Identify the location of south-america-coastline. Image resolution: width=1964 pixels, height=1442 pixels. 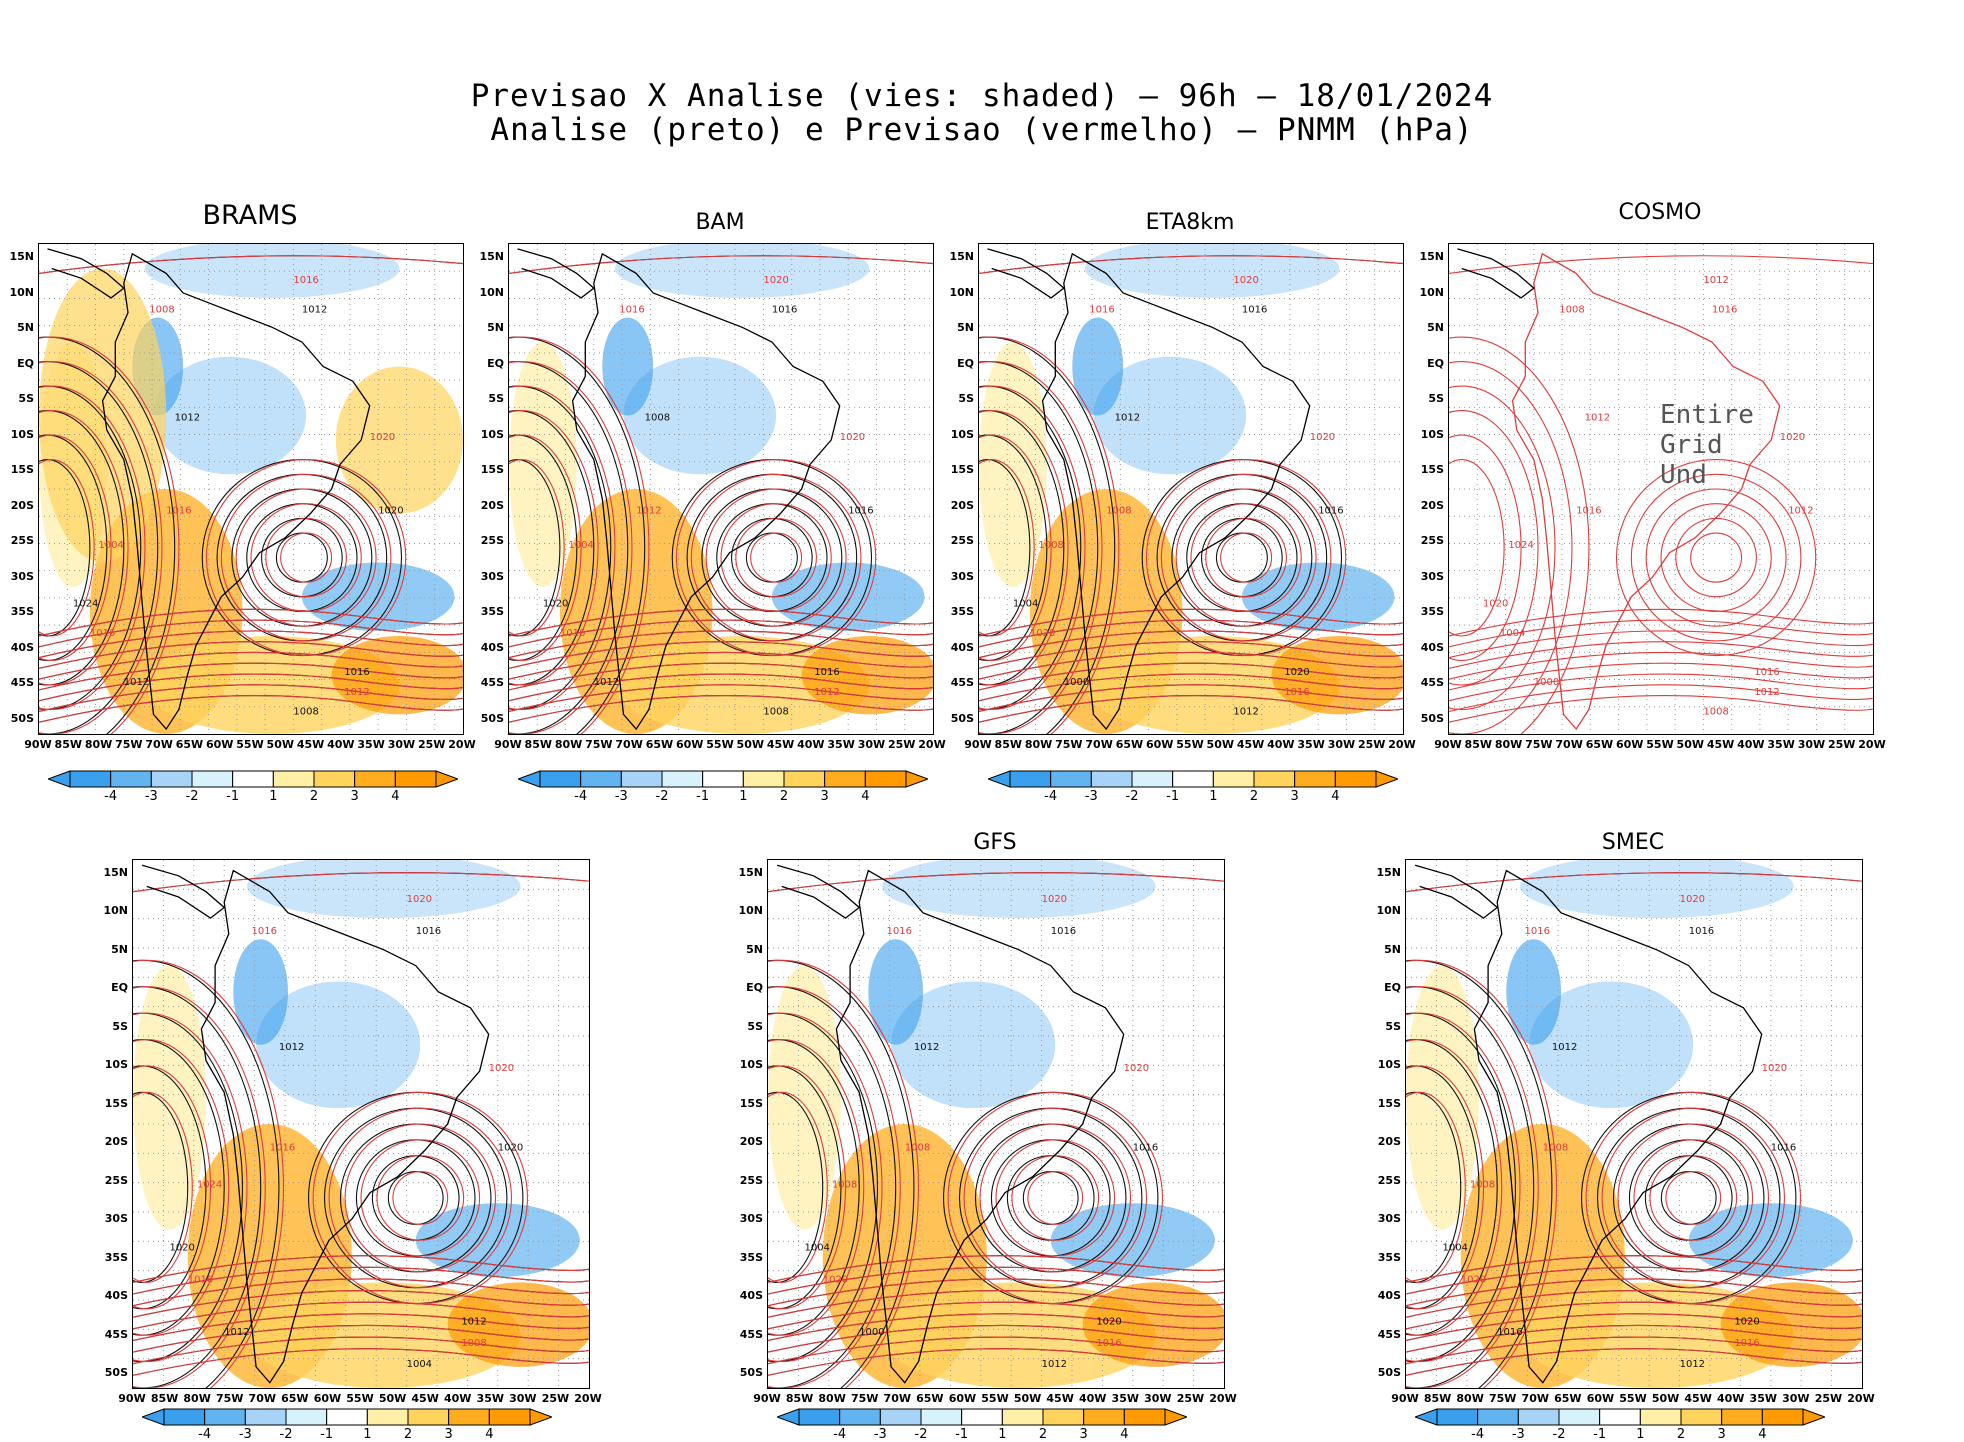
(1646, 491).